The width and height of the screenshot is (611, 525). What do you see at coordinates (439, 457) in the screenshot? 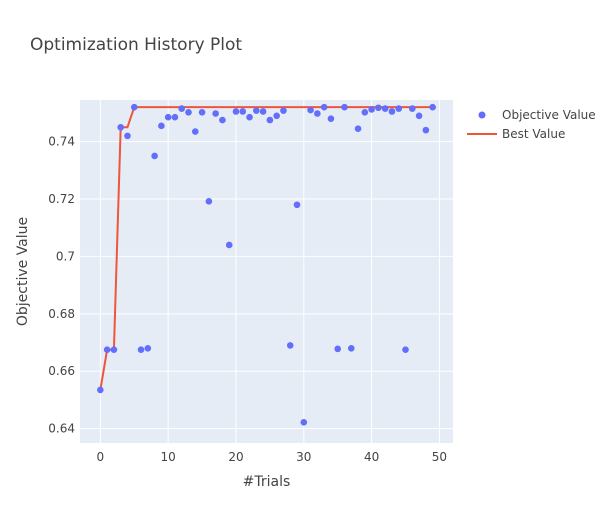
I see `x-tick-label: 50` at bounding box center [439, 457].